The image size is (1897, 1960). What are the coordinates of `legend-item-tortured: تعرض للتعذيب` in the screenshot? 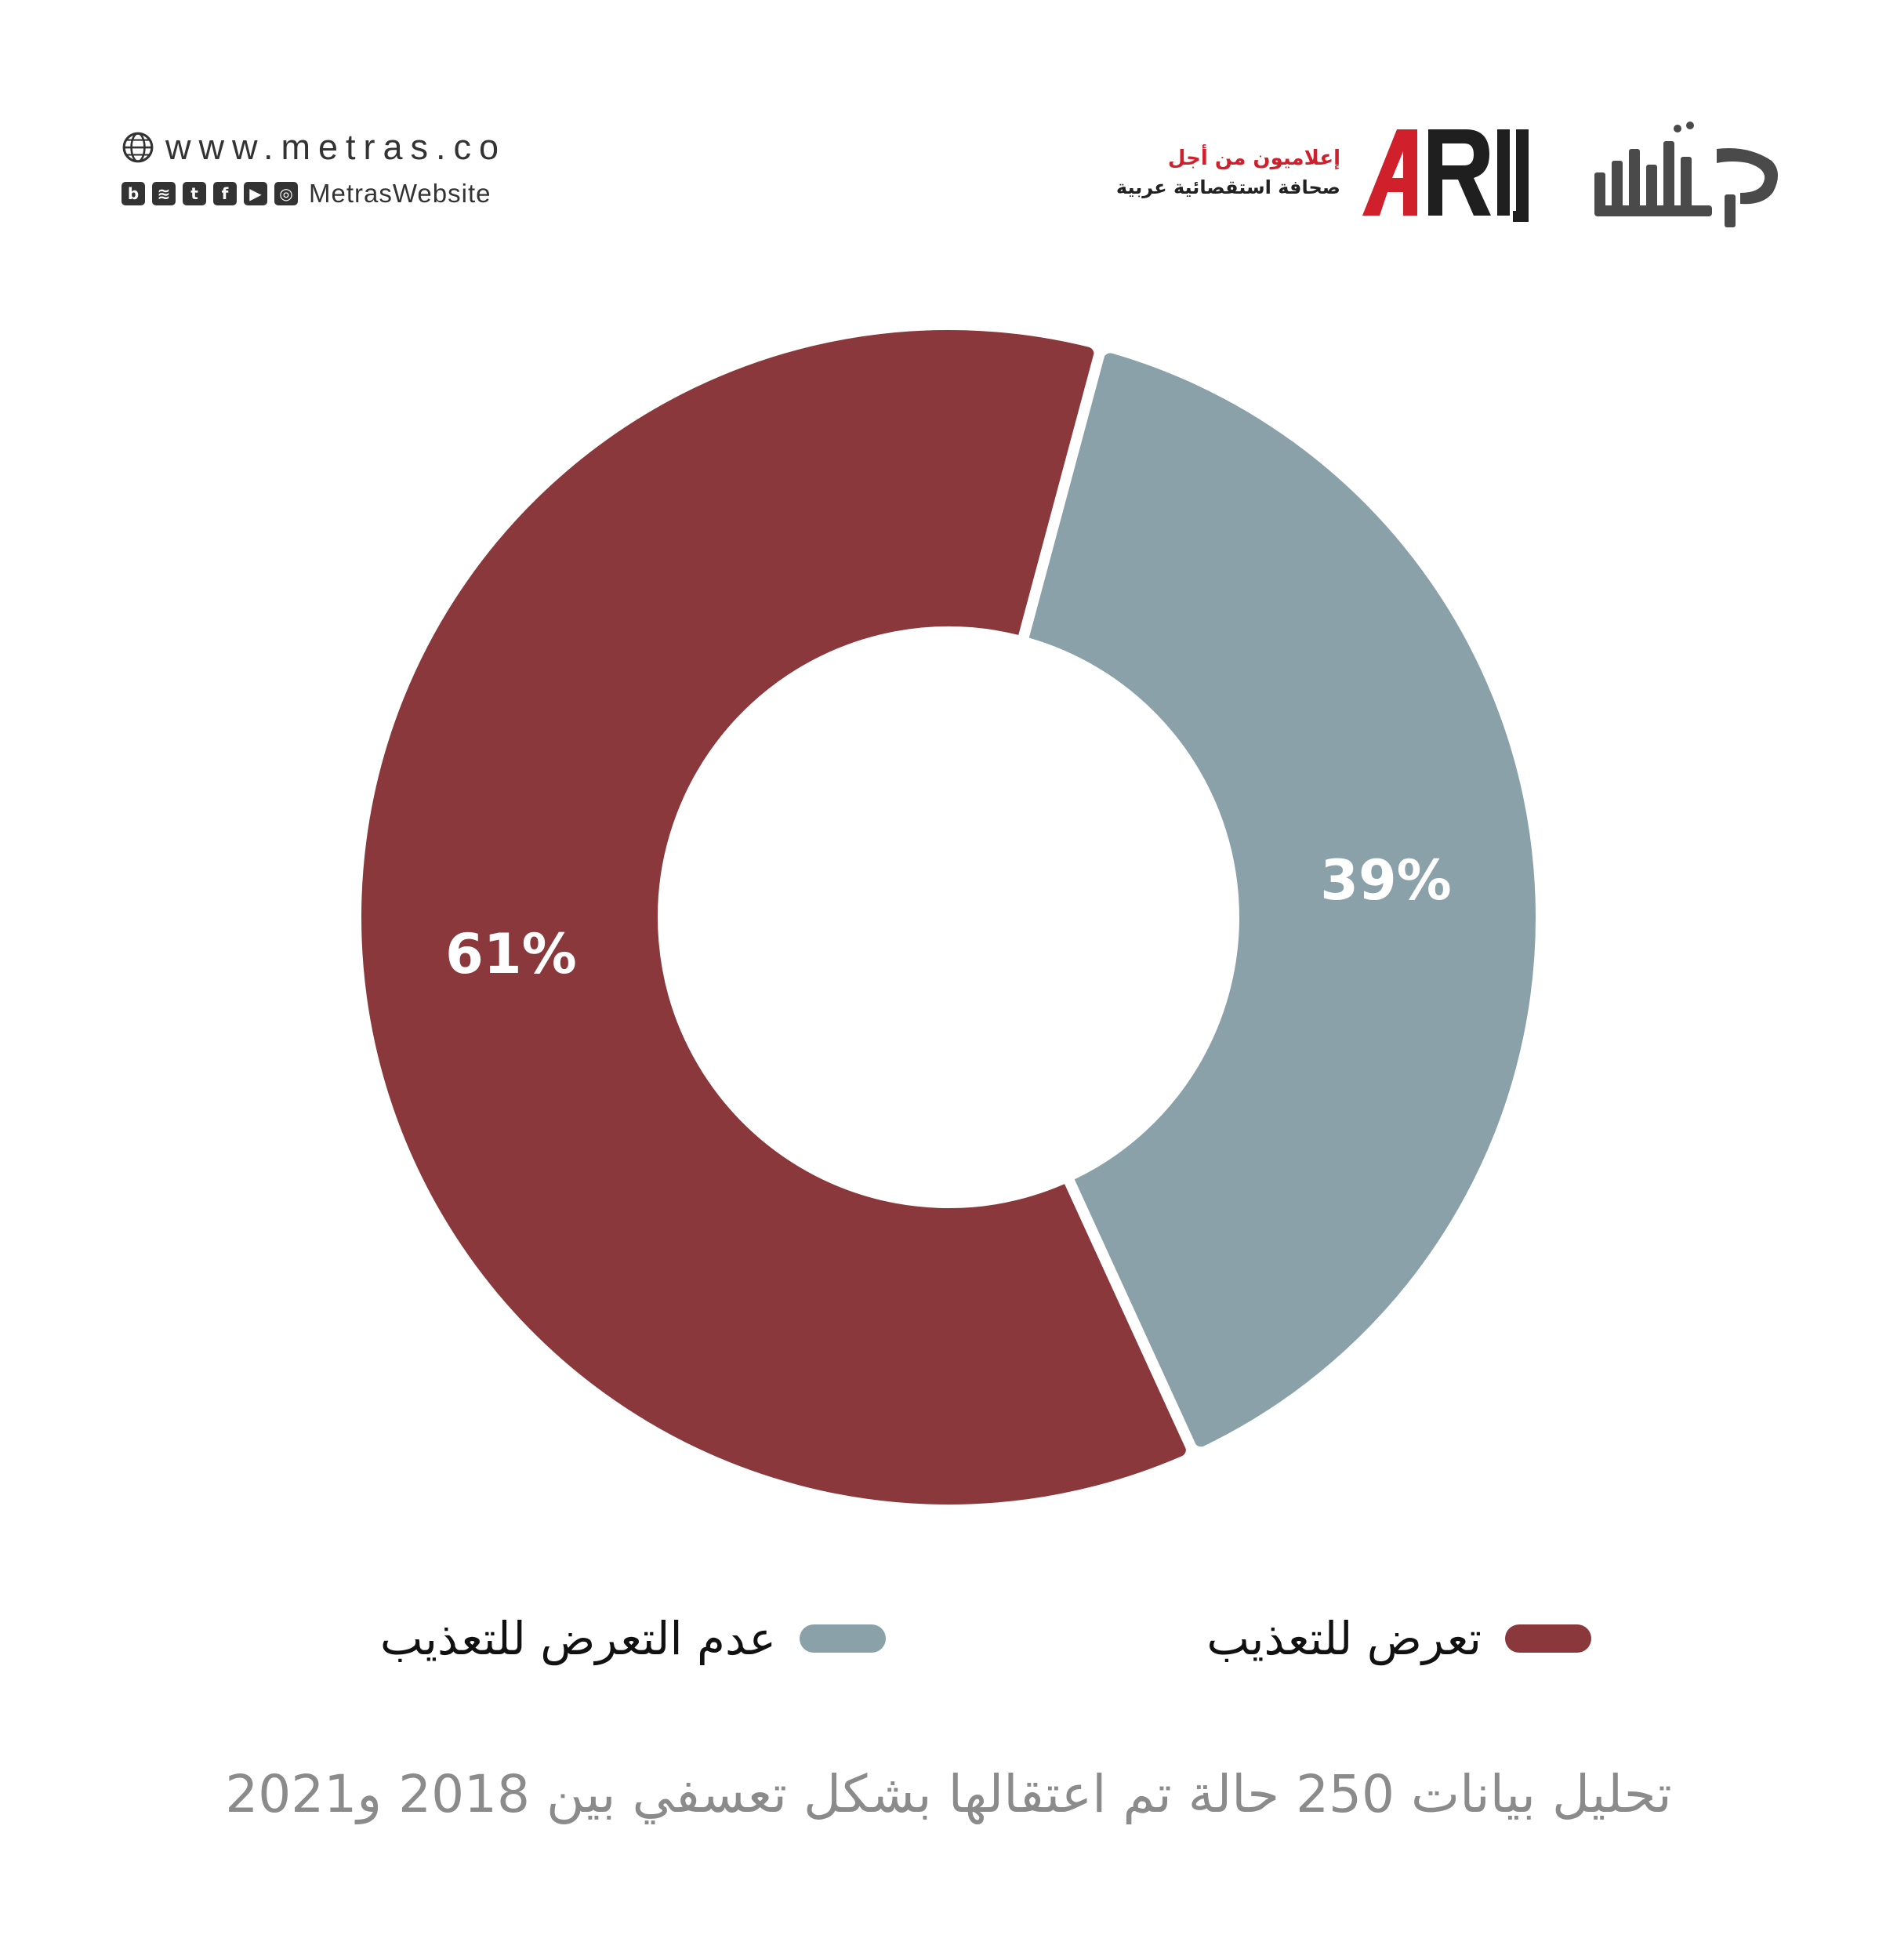 It's located at (1398, 1639).